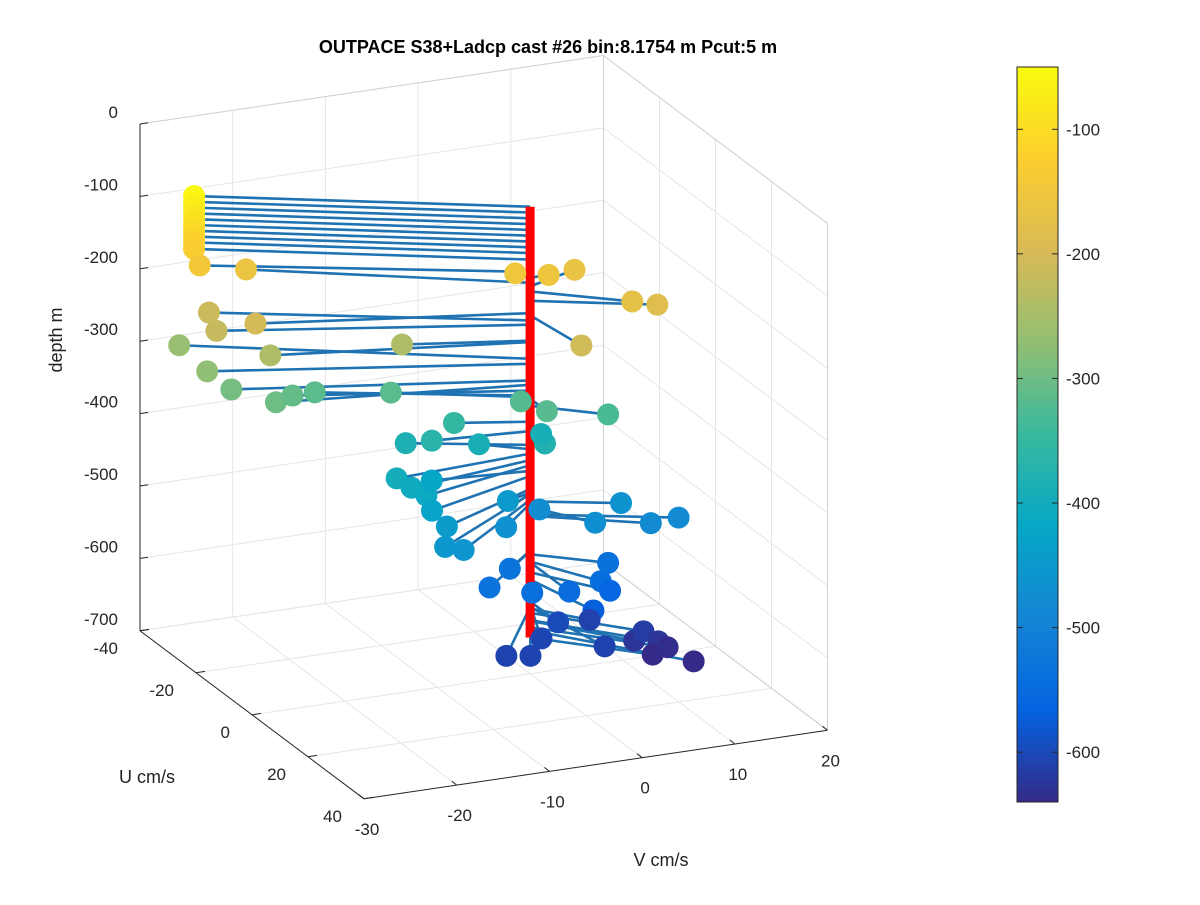 This screenshot has width=1200, height=905. What do you see at coordinates (225, 732) in the screenshot?
I see `u-tick-label: 0` at bounding box center [225, 732].